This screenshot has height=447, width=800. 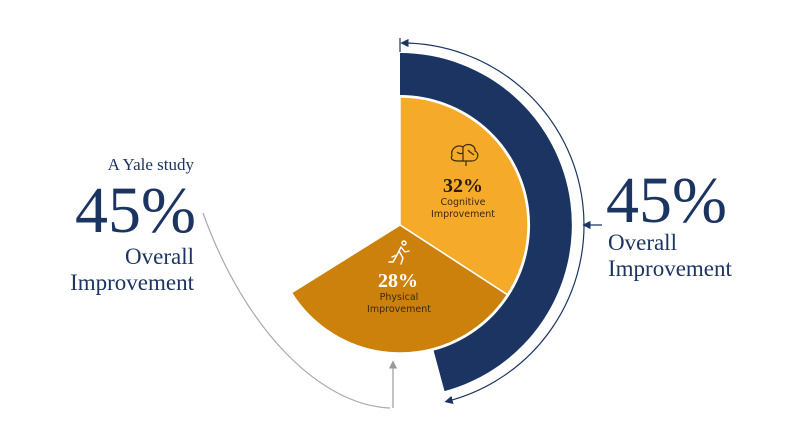 I want to click on segment-value: 28%, so click(x=398, y=281).